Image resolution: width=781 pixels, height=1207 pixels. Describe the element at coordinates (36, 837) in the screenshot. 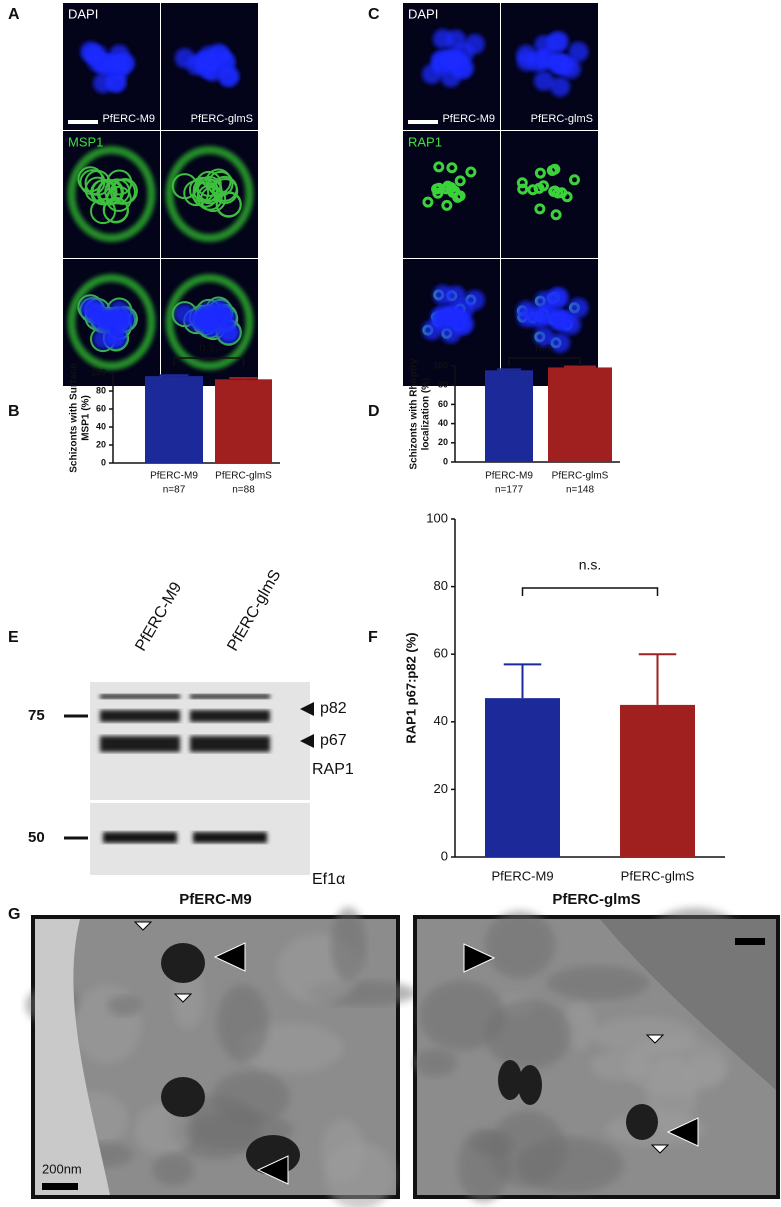

I see `marker-label: 50` at that location.